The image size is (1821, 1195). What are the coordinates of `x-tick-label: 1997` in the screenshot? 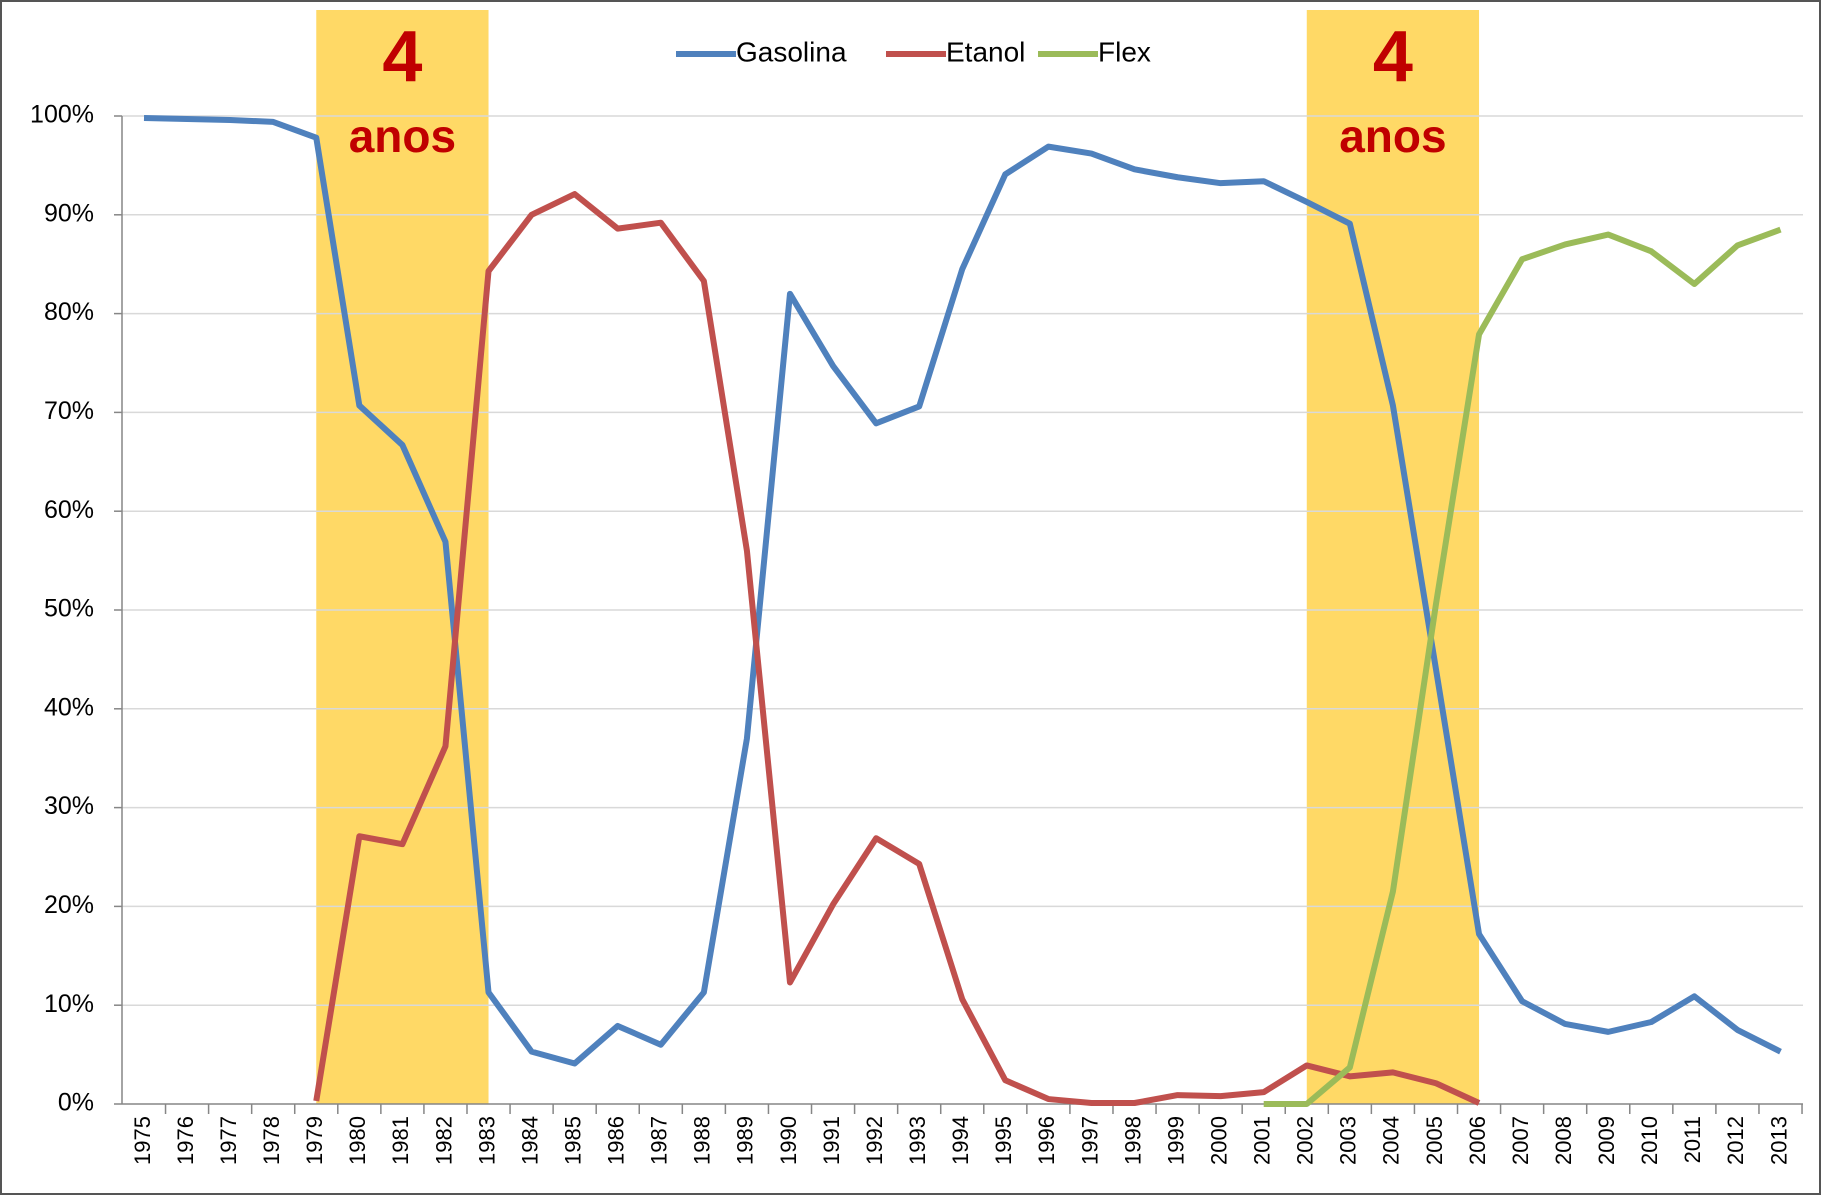 It's located at (1089, 1140).